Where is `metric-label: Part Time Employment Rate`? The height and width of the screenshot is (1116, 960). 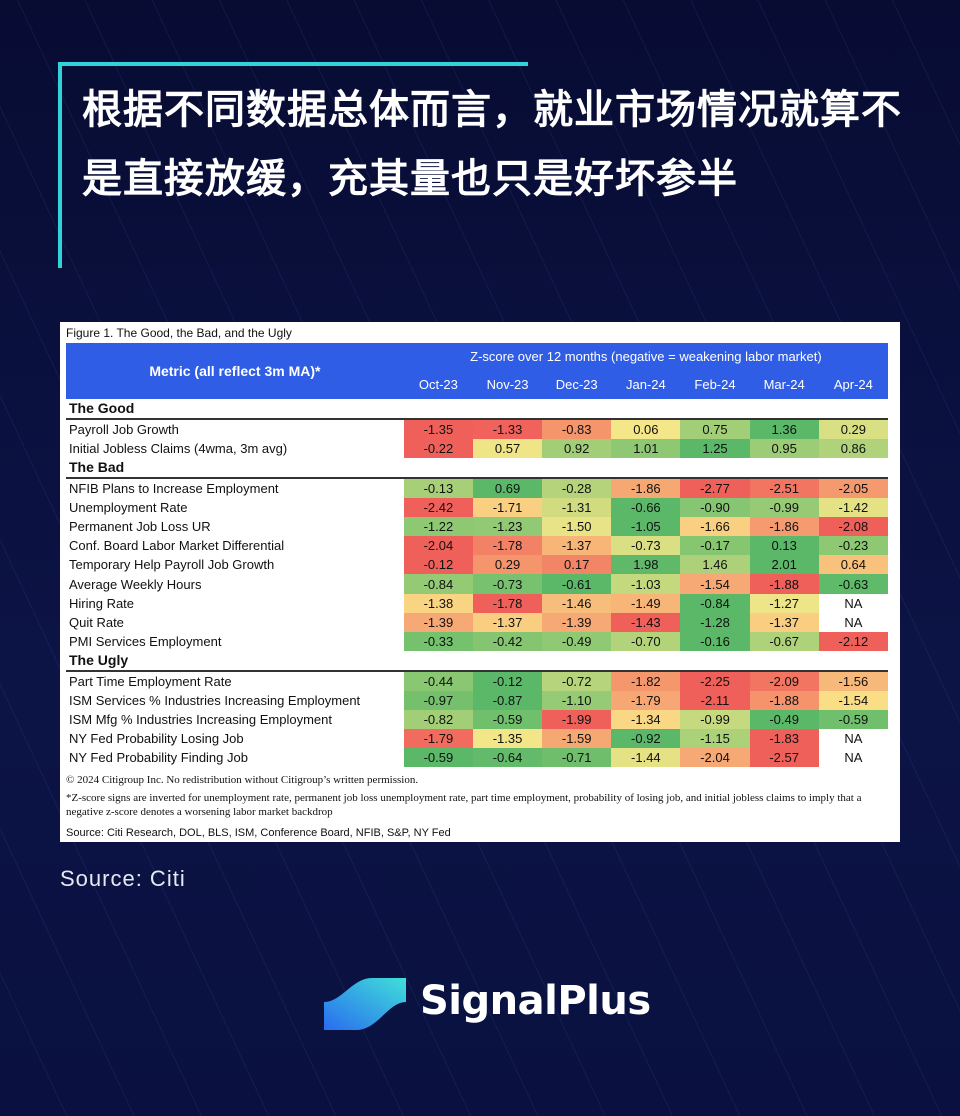
metric-label: Part Time Employment Rate is located at coordinates (150, 681).